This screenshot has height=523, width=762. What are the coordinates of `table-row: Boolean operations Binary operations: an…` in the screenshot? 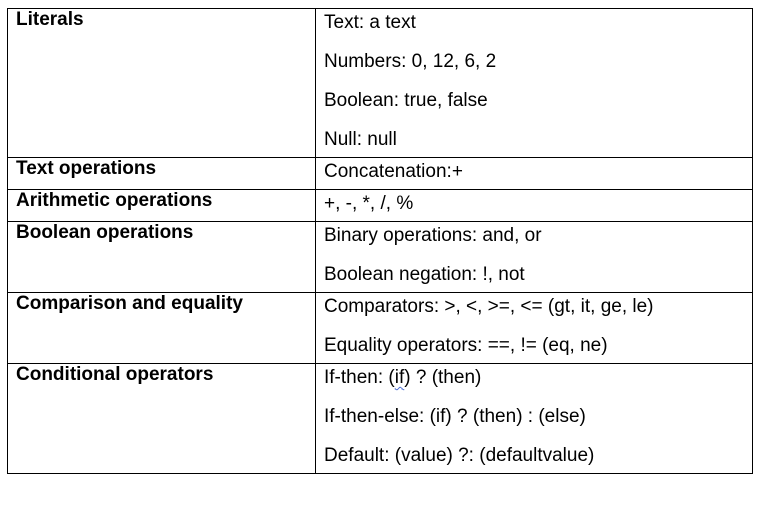 It's located at (380, 257).